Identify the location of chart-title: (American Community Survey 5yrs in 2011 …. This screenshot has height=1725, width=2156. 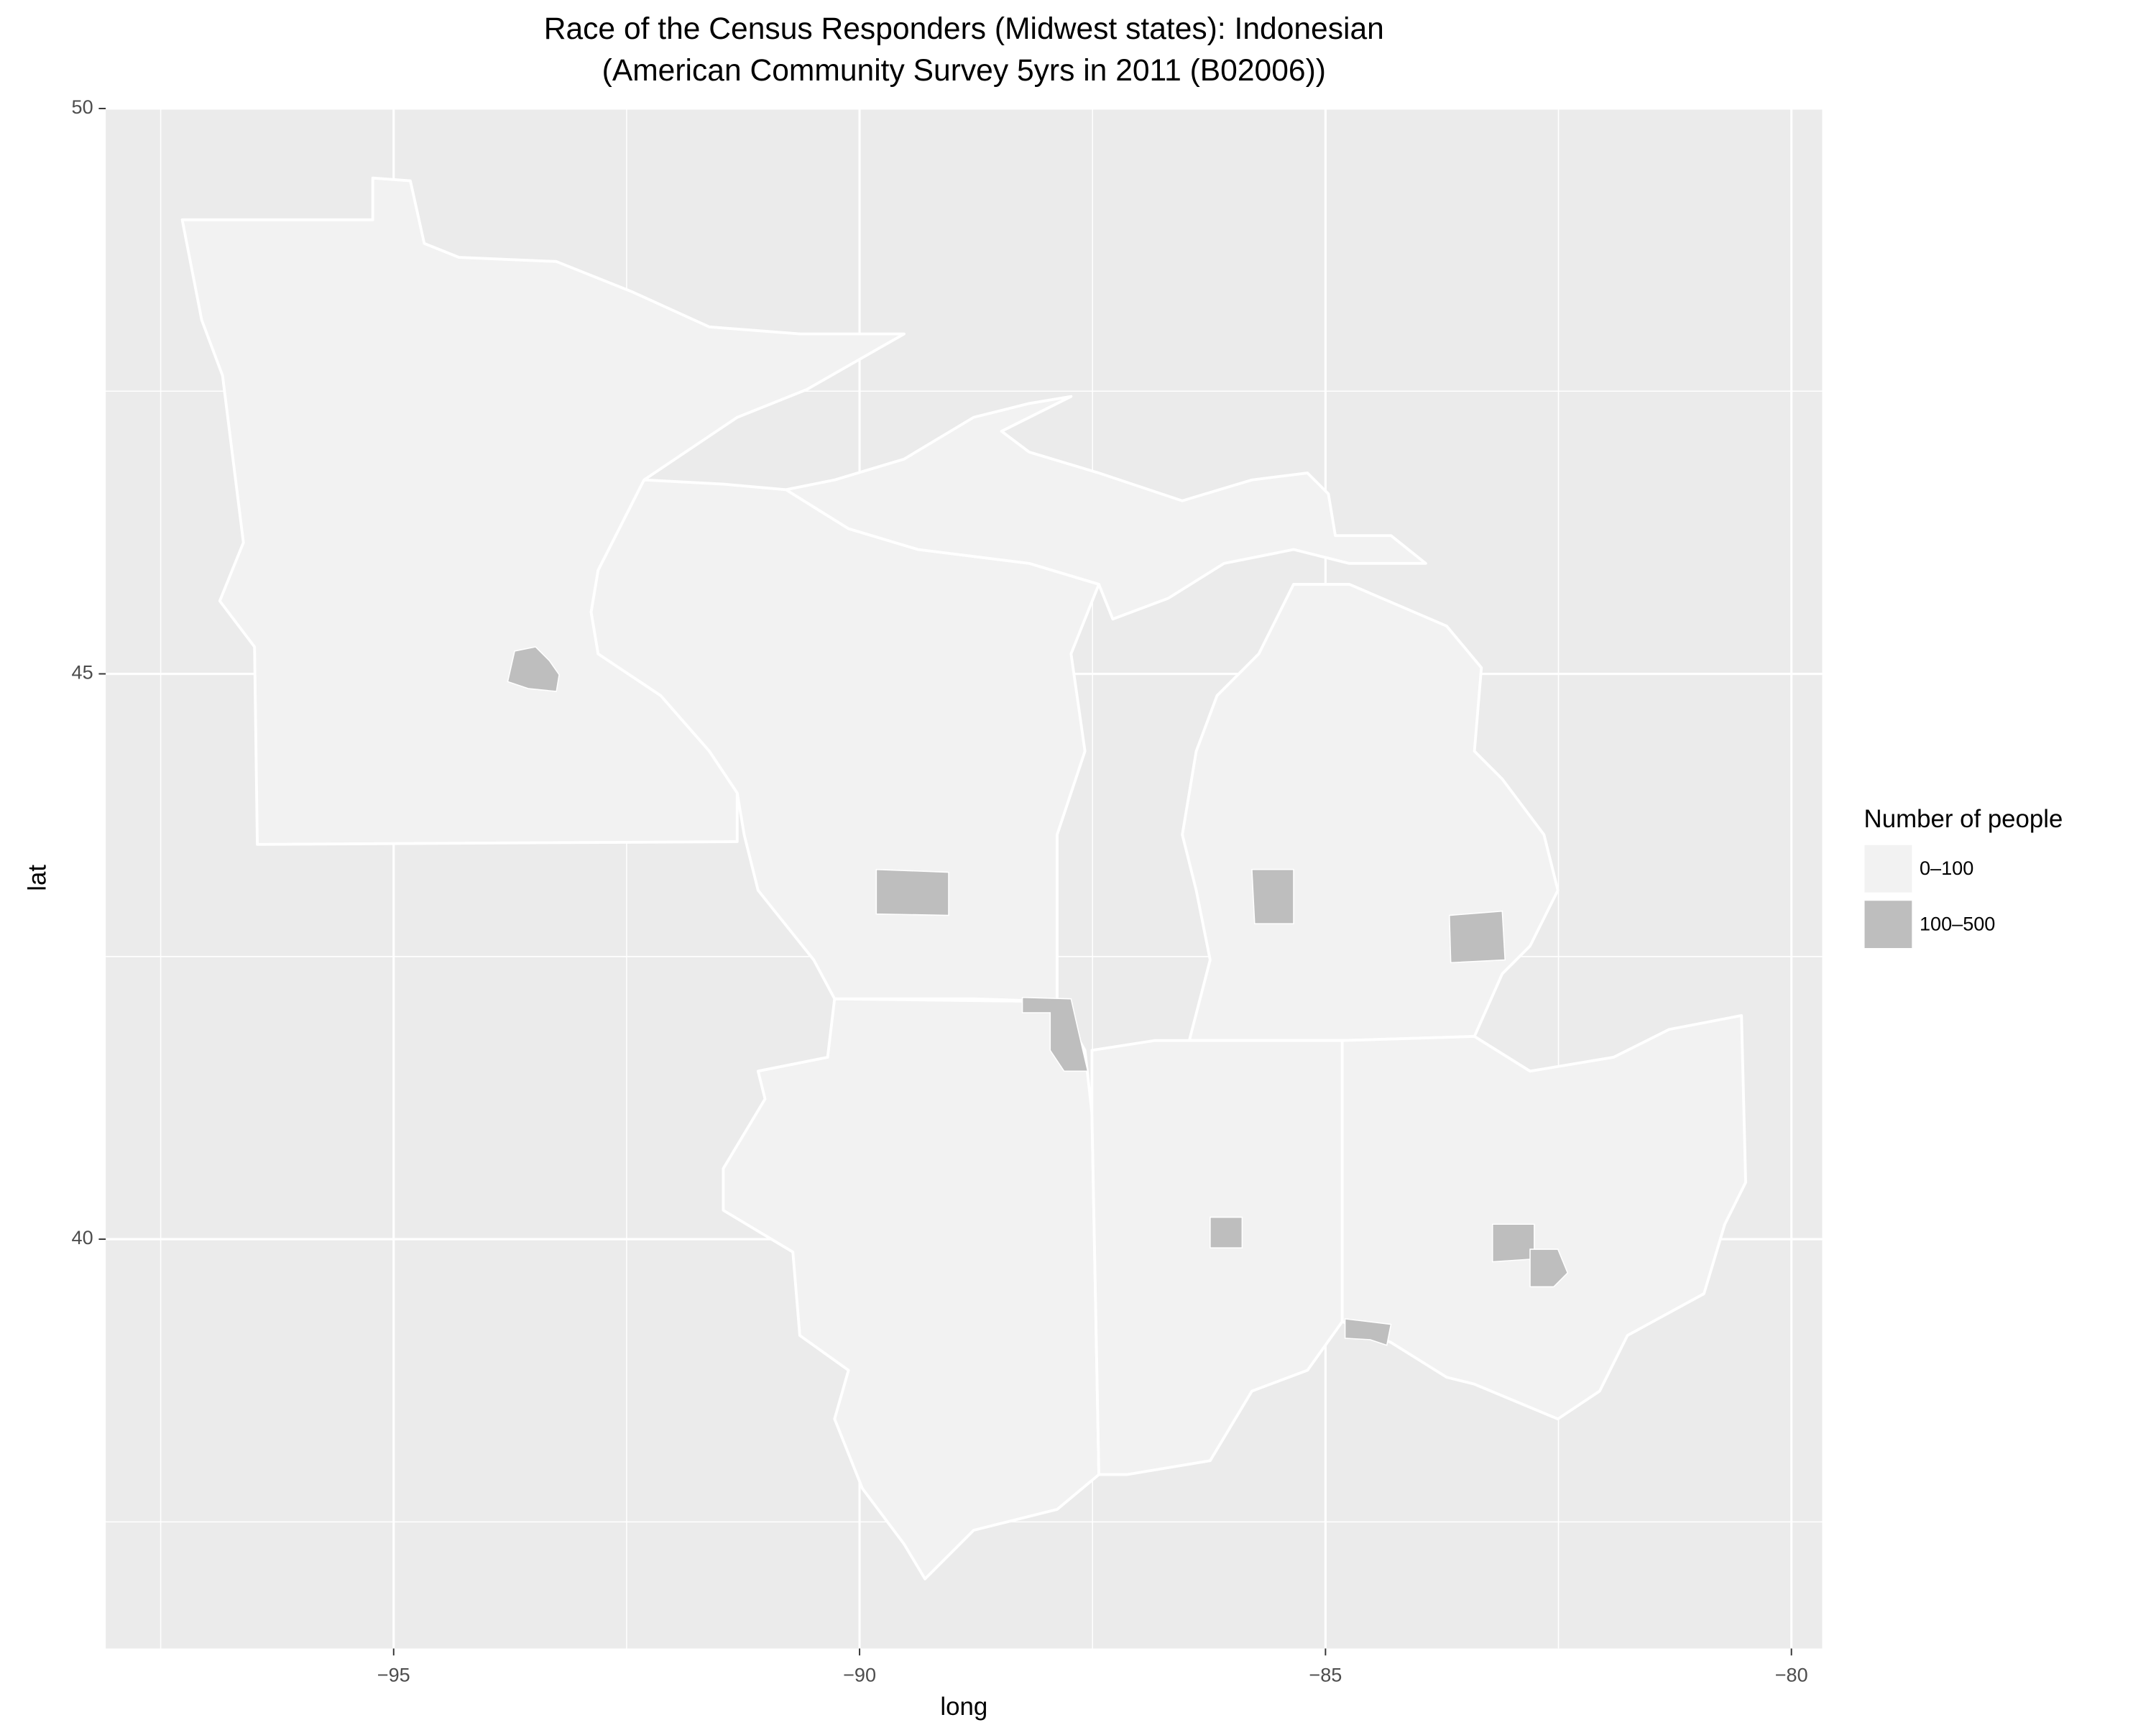
(964, 70).